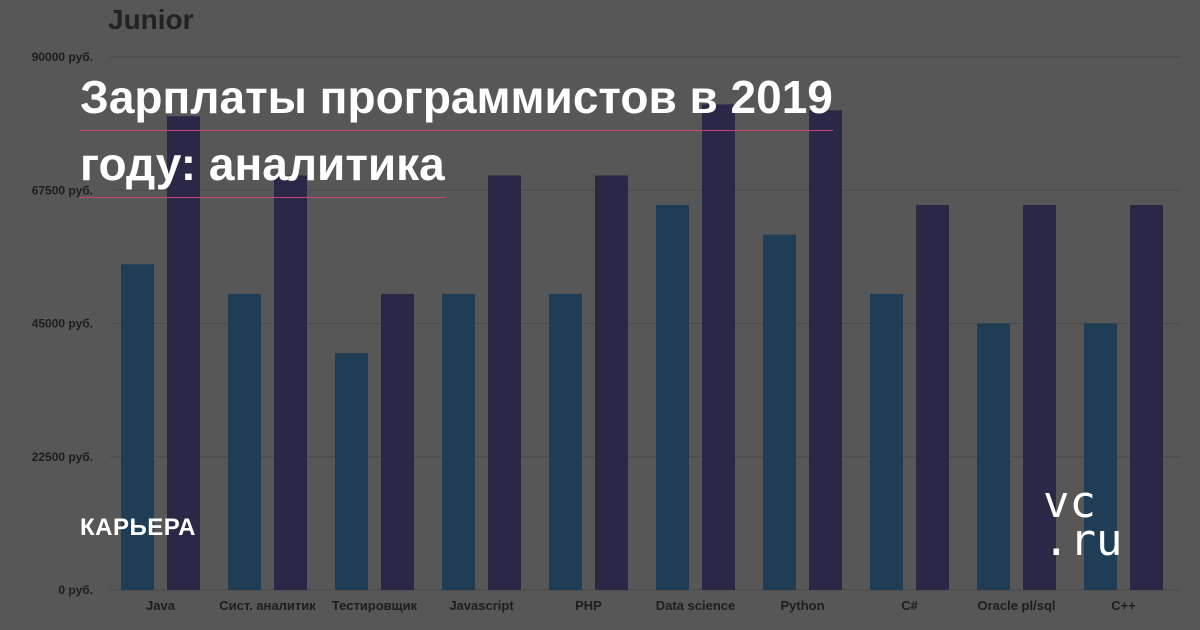 This screenshot has width=1200, height=630. What do you see at coordinates (1123, 605) in the screenshot?
I see `x-tick-label: C++` at bounding box center [1123, 605].